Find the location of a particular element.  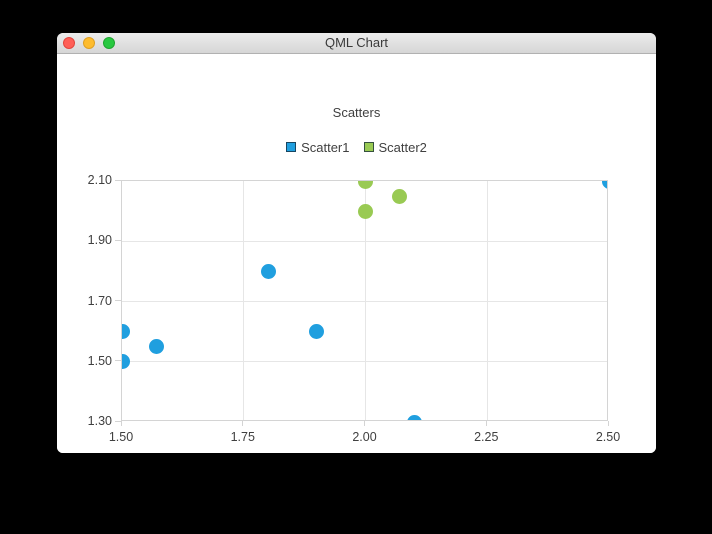

x-axis-label: 1.75 is located at coordinates (242, 437).